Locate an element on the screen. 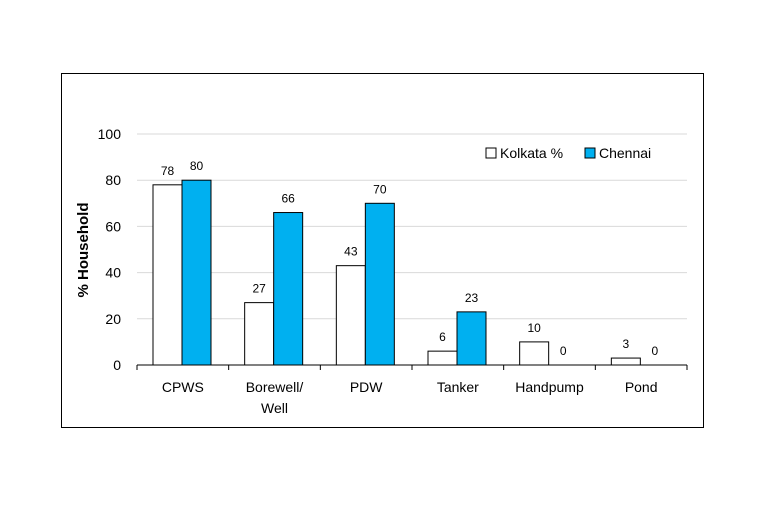 This screenshot has width=768, height=530. x-tick-label-3: Tanker is located at coordinates (458, 387).